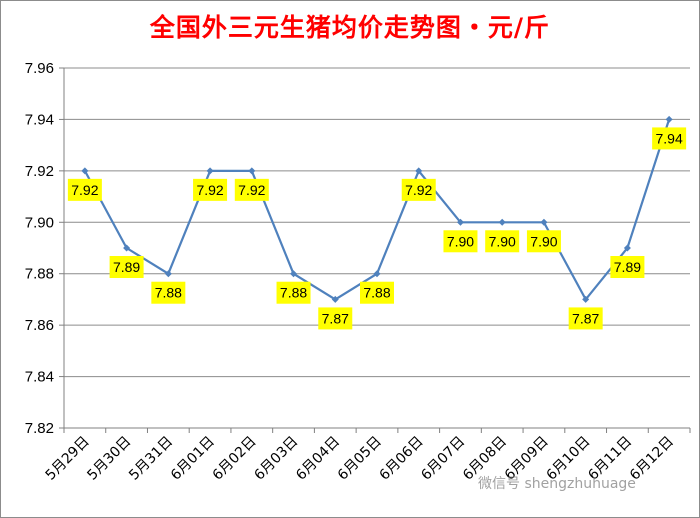 The width and height of the screenshot is (700, 518). What do you see at coordinates (318, 459) in the screenshot?
I see `x-tick-label: 6月04日` at bounding box center [318, 459].